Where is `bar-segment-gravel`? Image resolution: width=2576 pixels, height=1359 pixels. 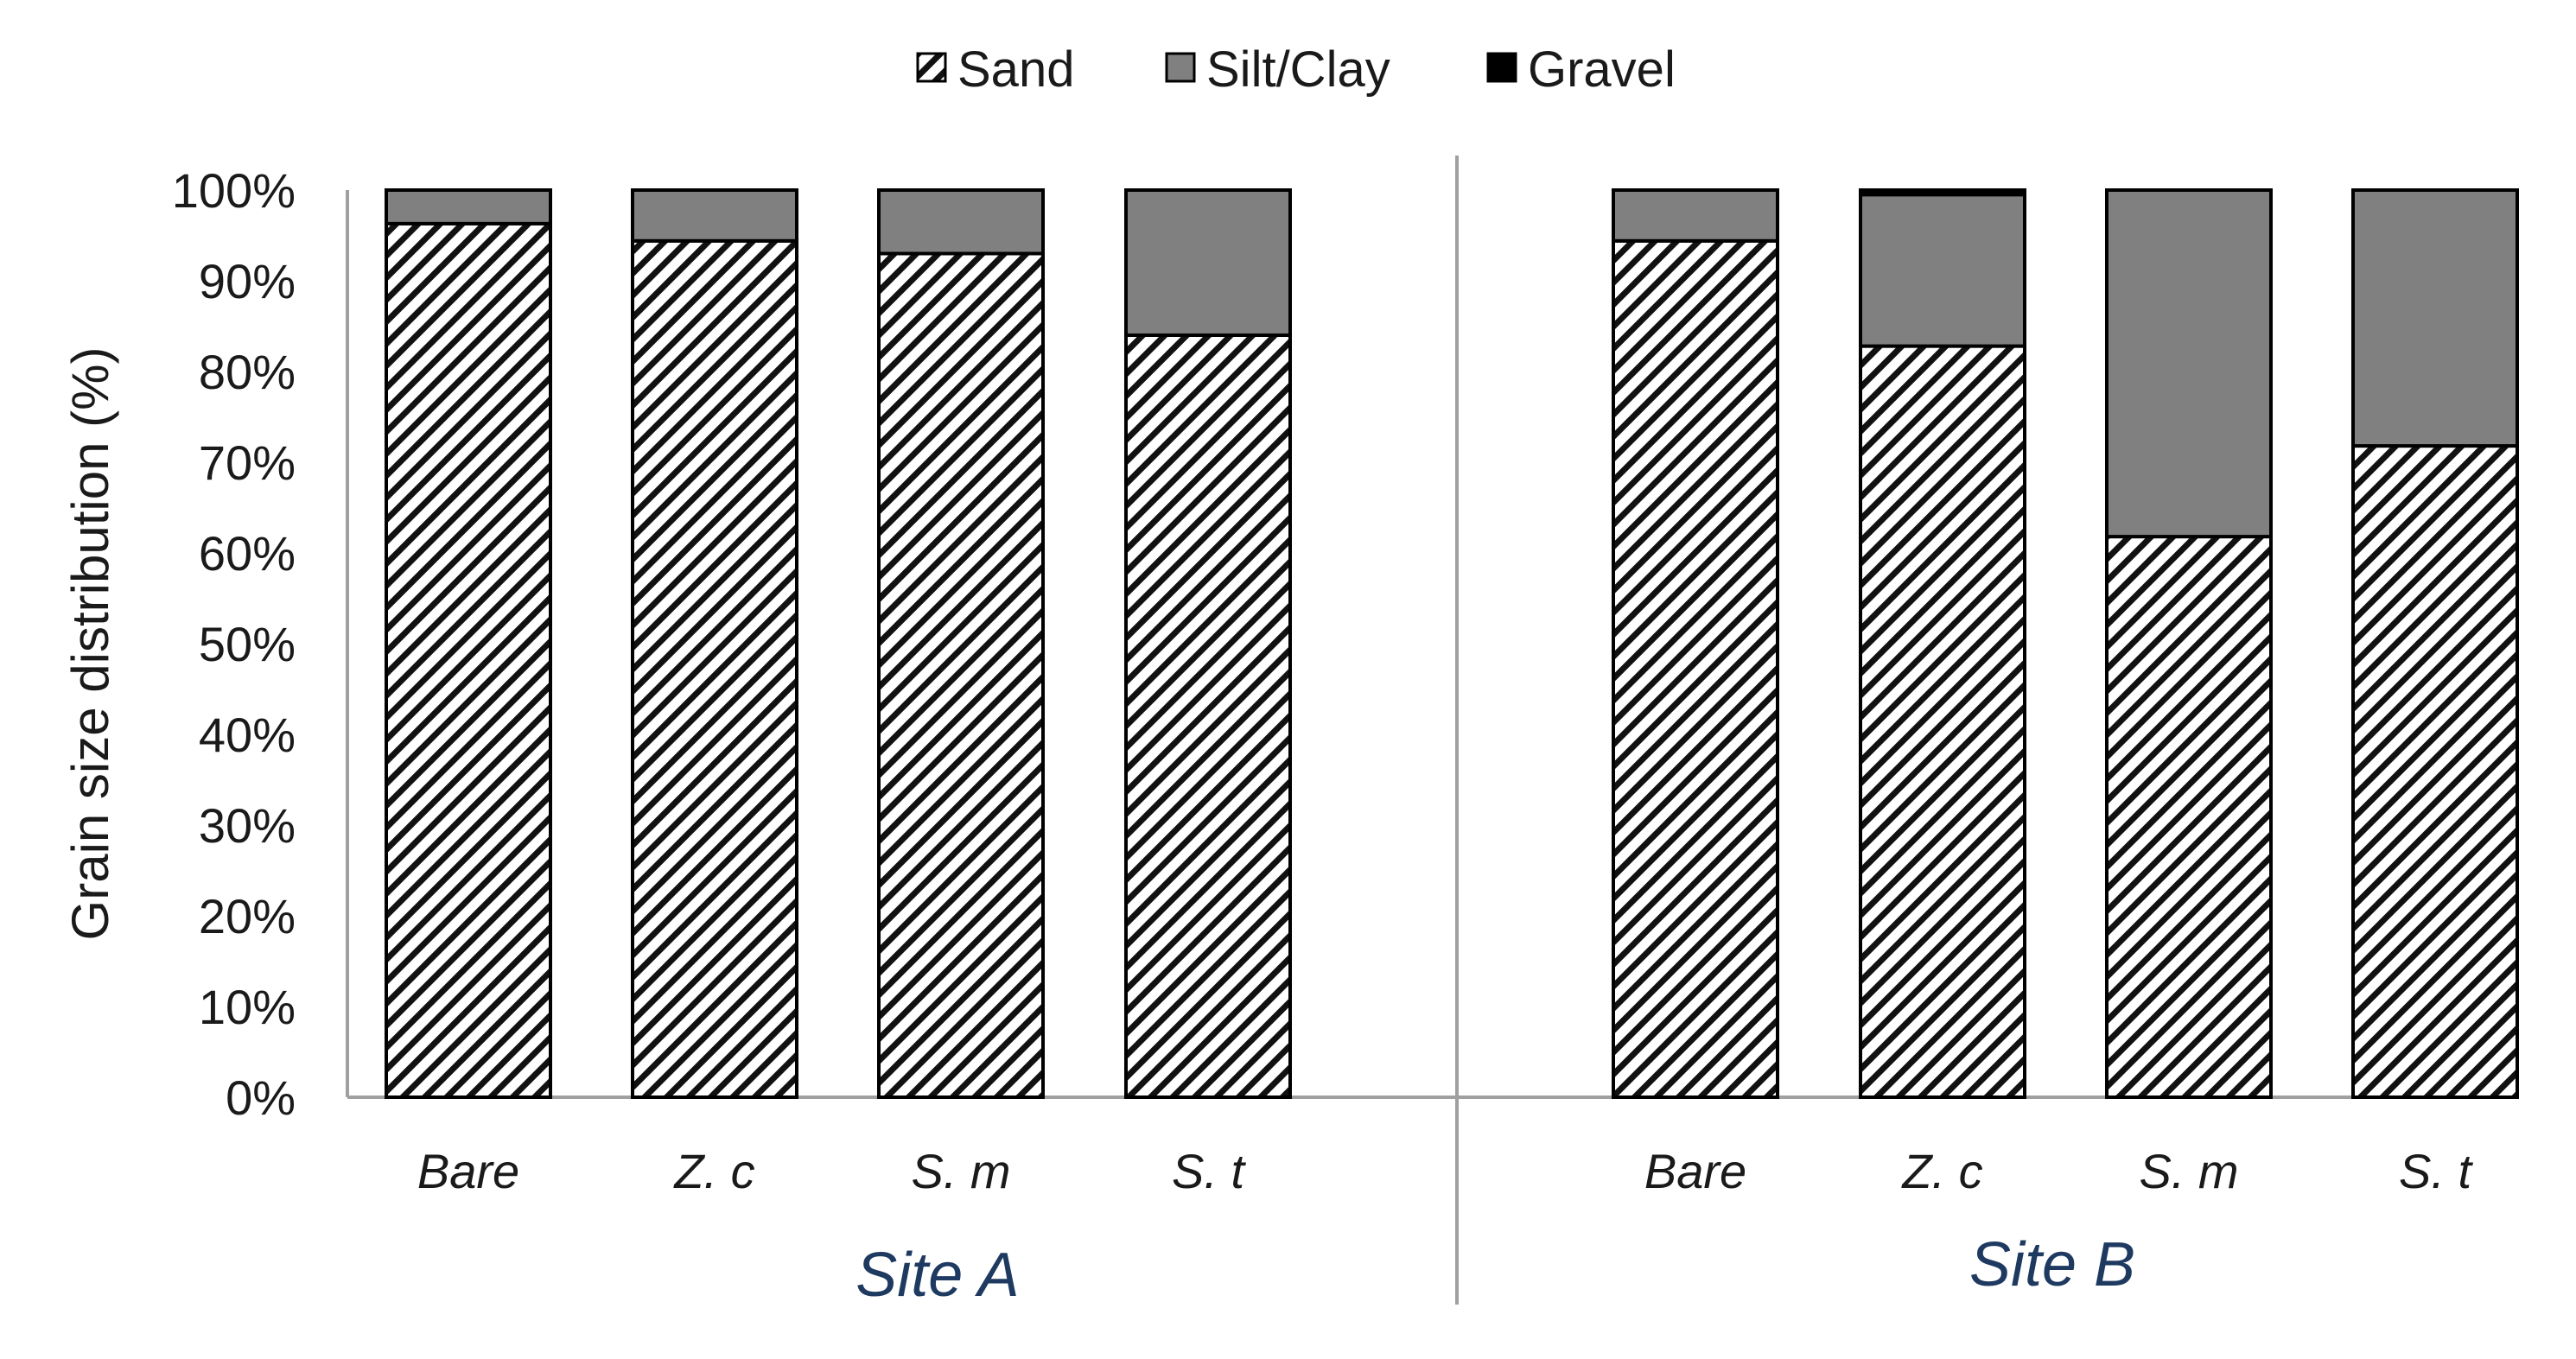
bar-segment-gravel is located at coordinates (1943, 193).